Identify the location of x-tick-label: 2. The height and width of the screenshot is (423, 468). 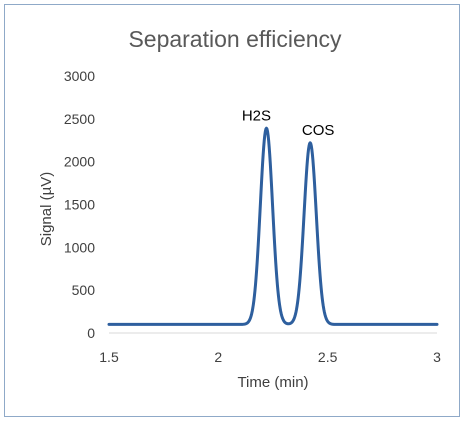
(218, 357).